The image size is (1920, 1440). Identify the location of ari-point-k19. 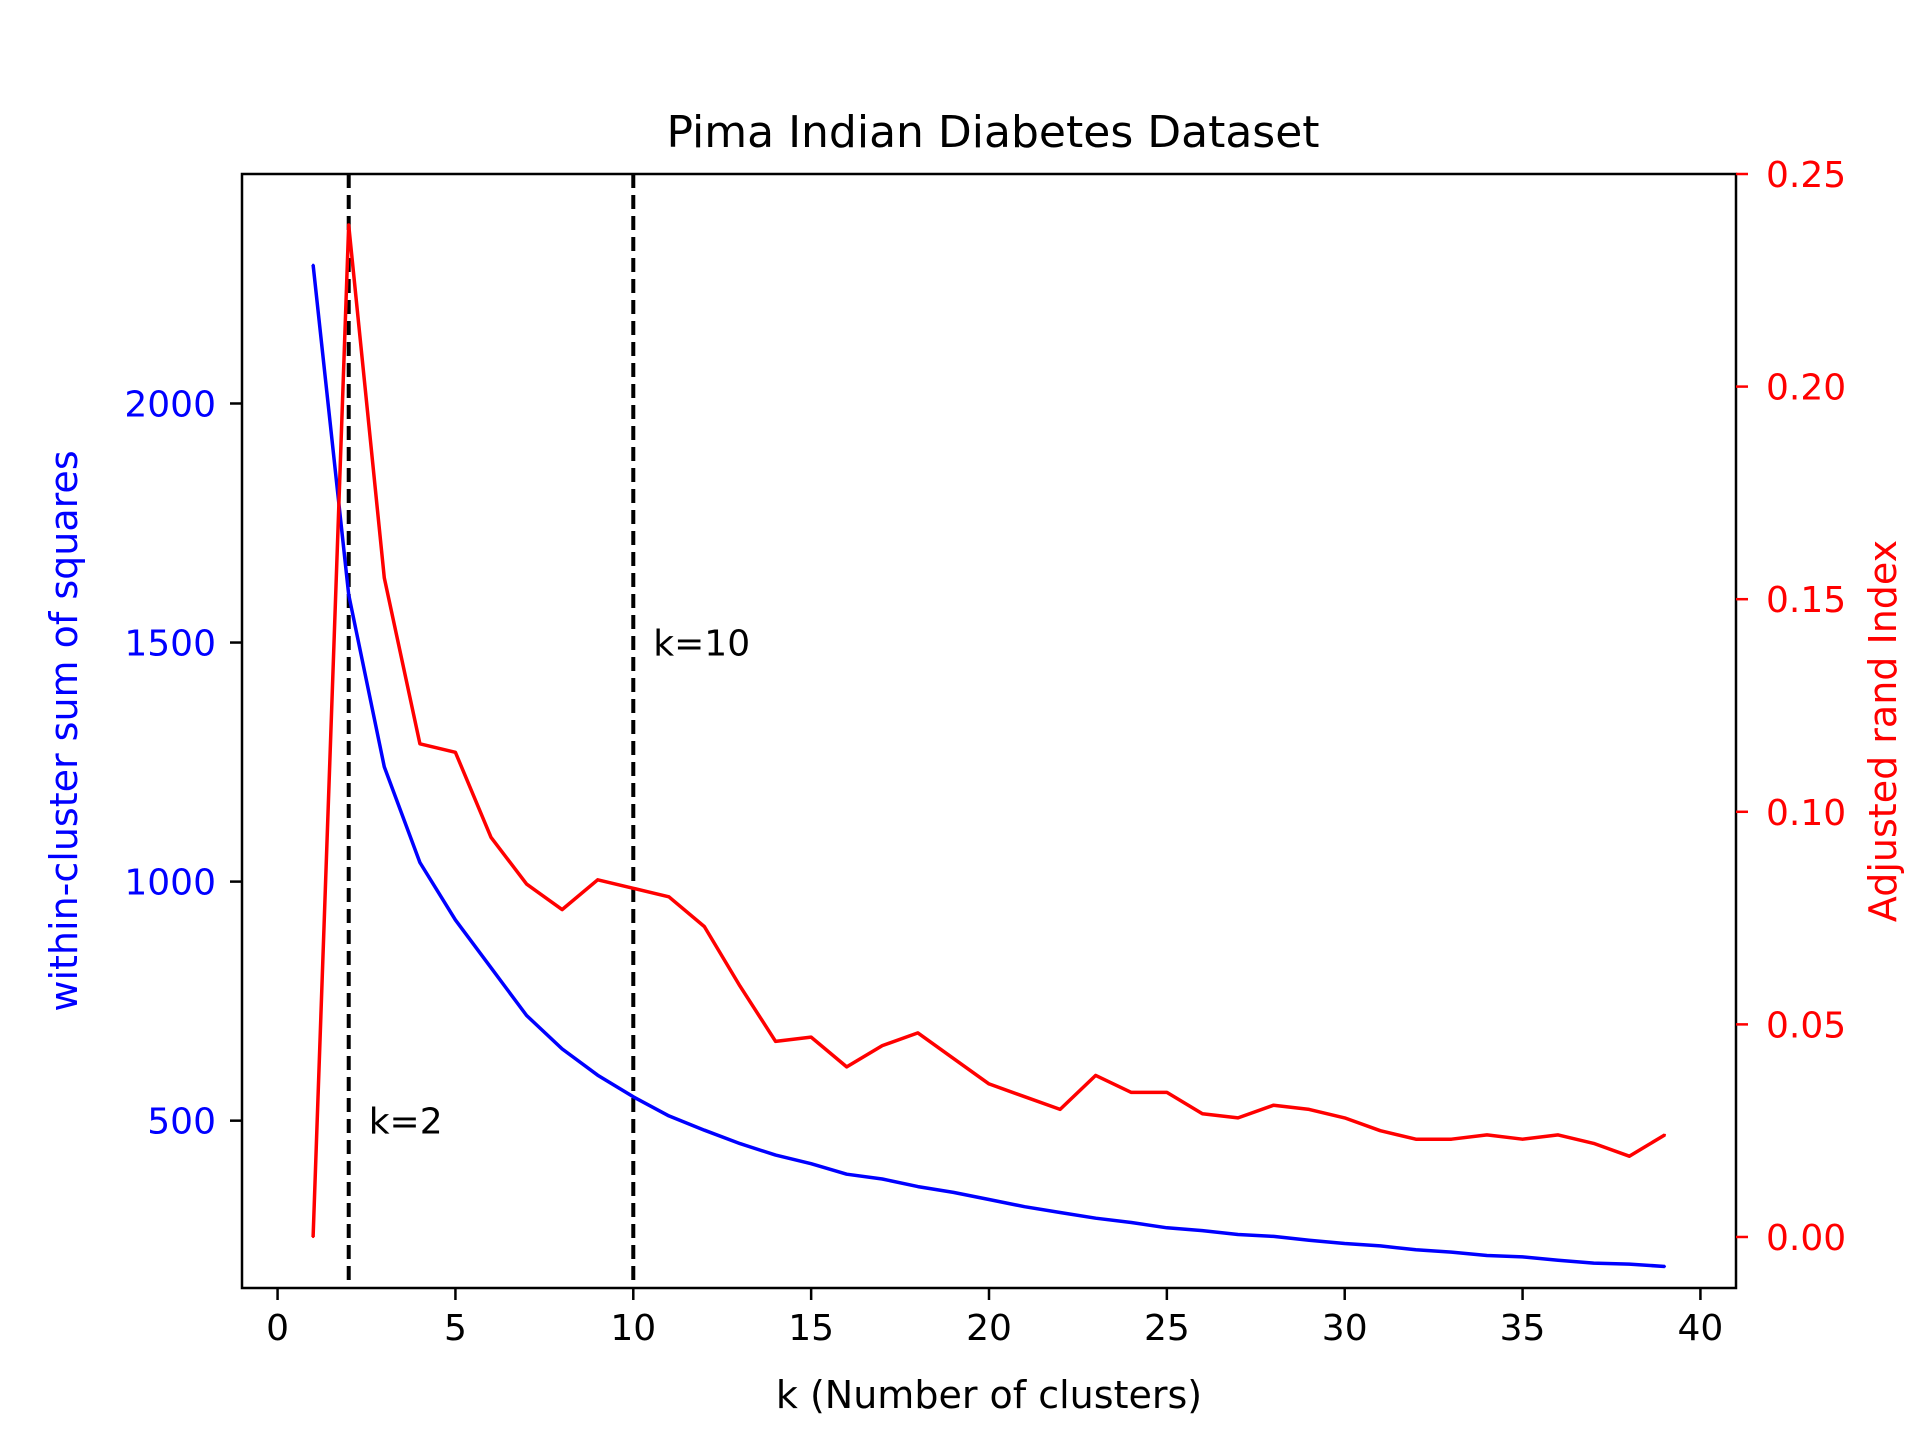
(953, 1058).